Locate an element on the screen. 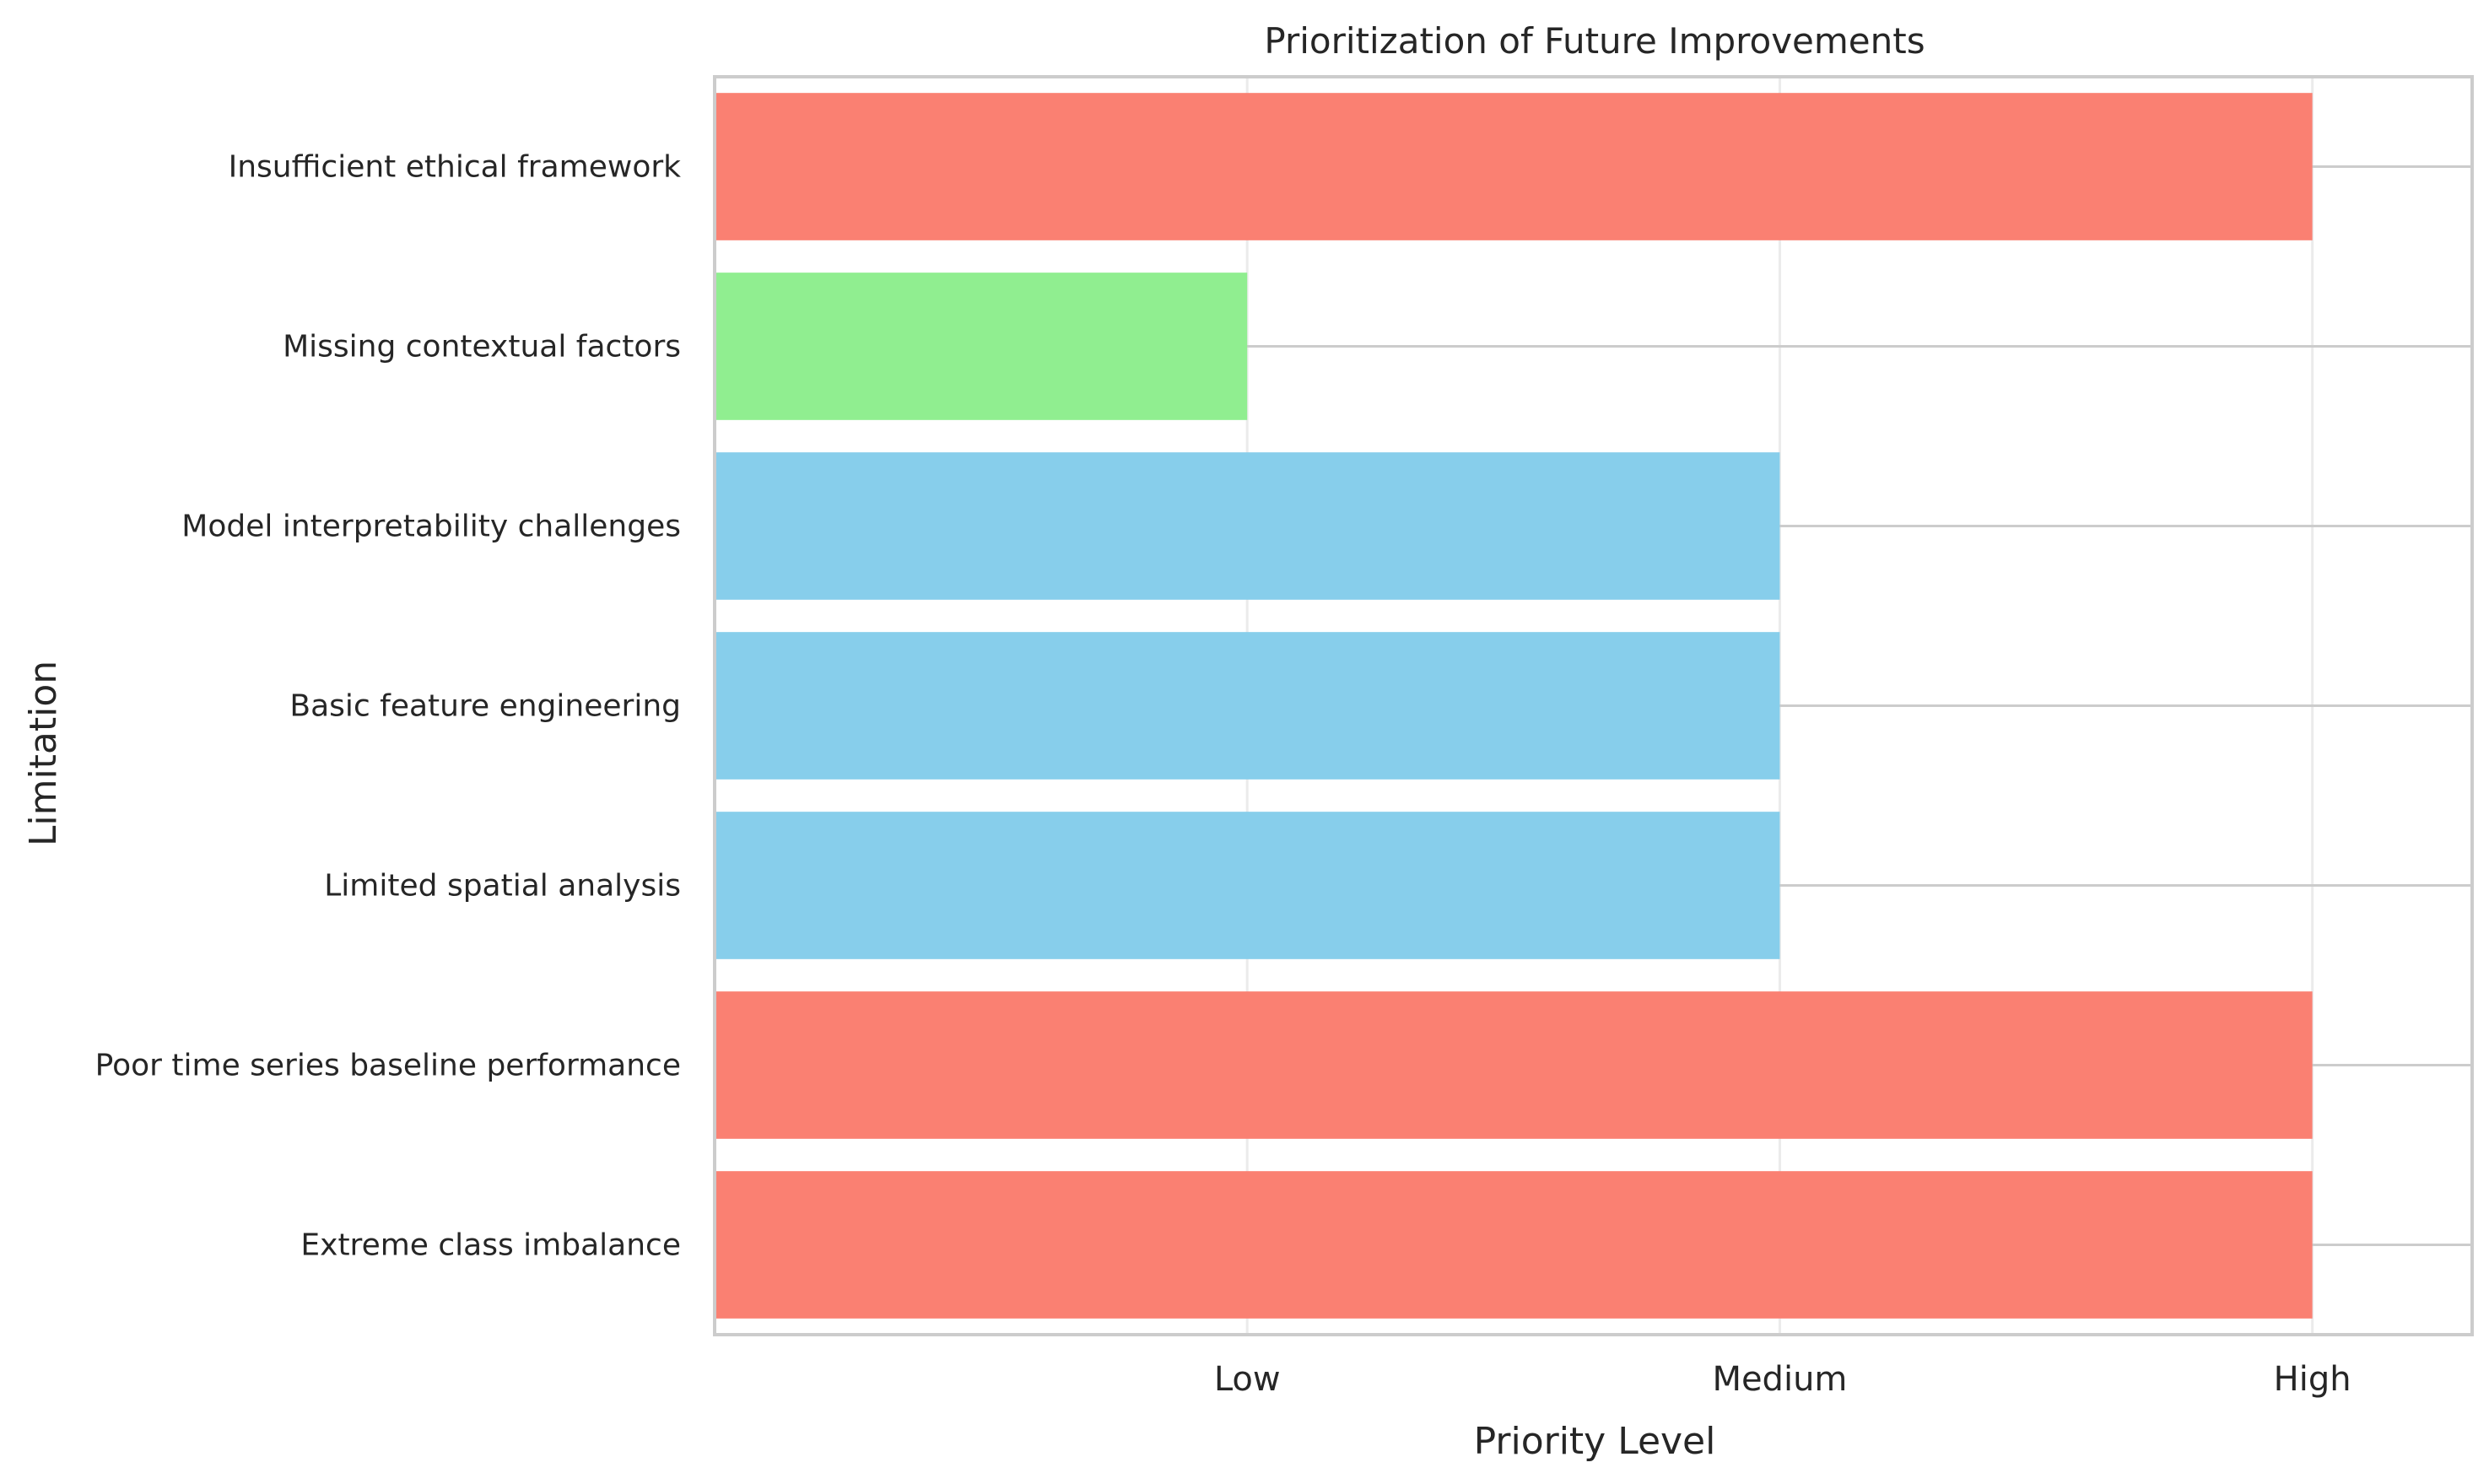 The width and height of the screenshot is (2489, 1484). y-tick-label-insufficient-ethical-framework: Insufficient ethical framework is located at coordinates (456, 167).